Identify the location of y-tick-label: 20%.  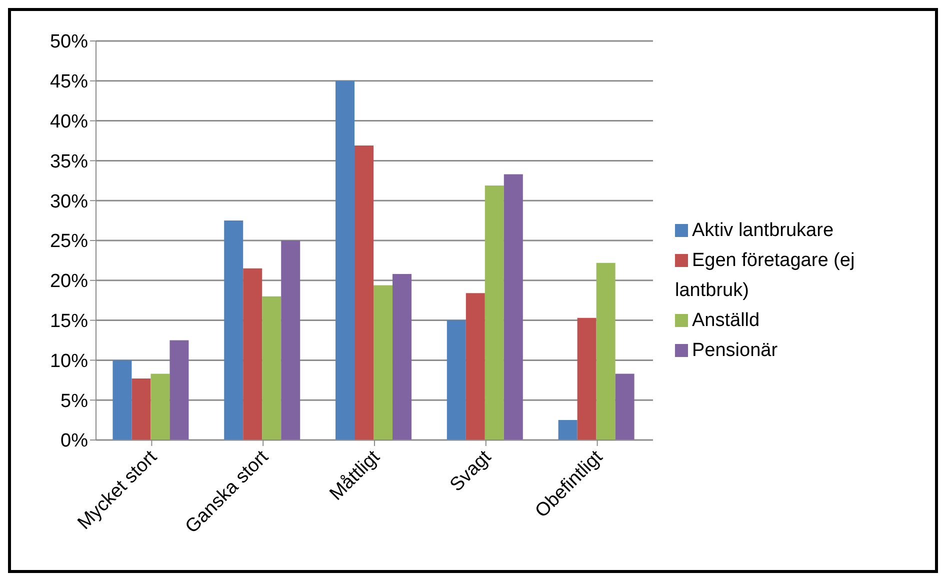
(69, 281).